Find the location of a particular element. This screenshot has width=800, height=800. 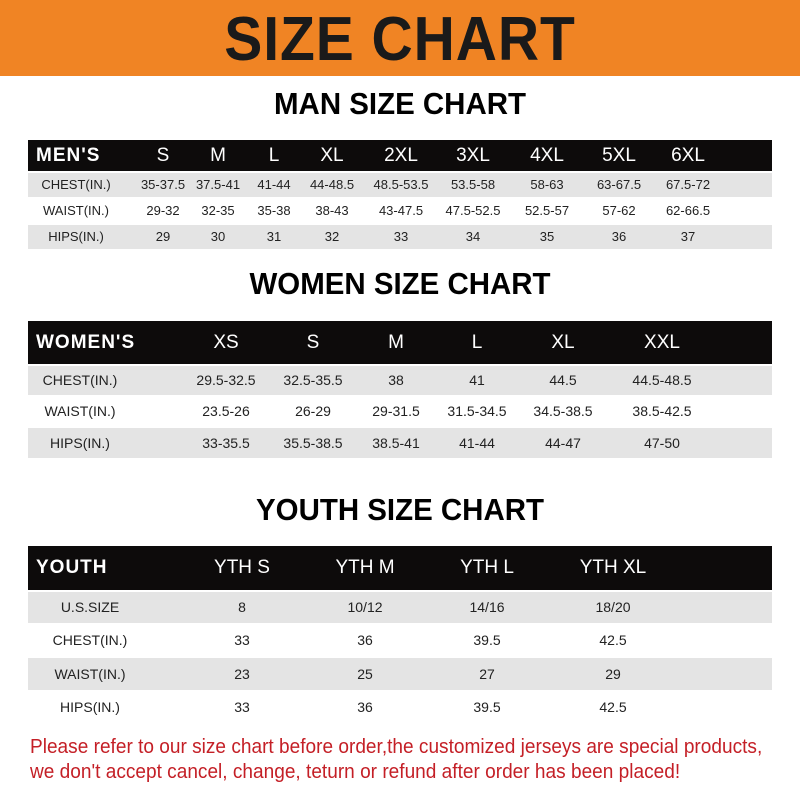

table-cell: 43-47.5 is located at coordinates (401, 210).